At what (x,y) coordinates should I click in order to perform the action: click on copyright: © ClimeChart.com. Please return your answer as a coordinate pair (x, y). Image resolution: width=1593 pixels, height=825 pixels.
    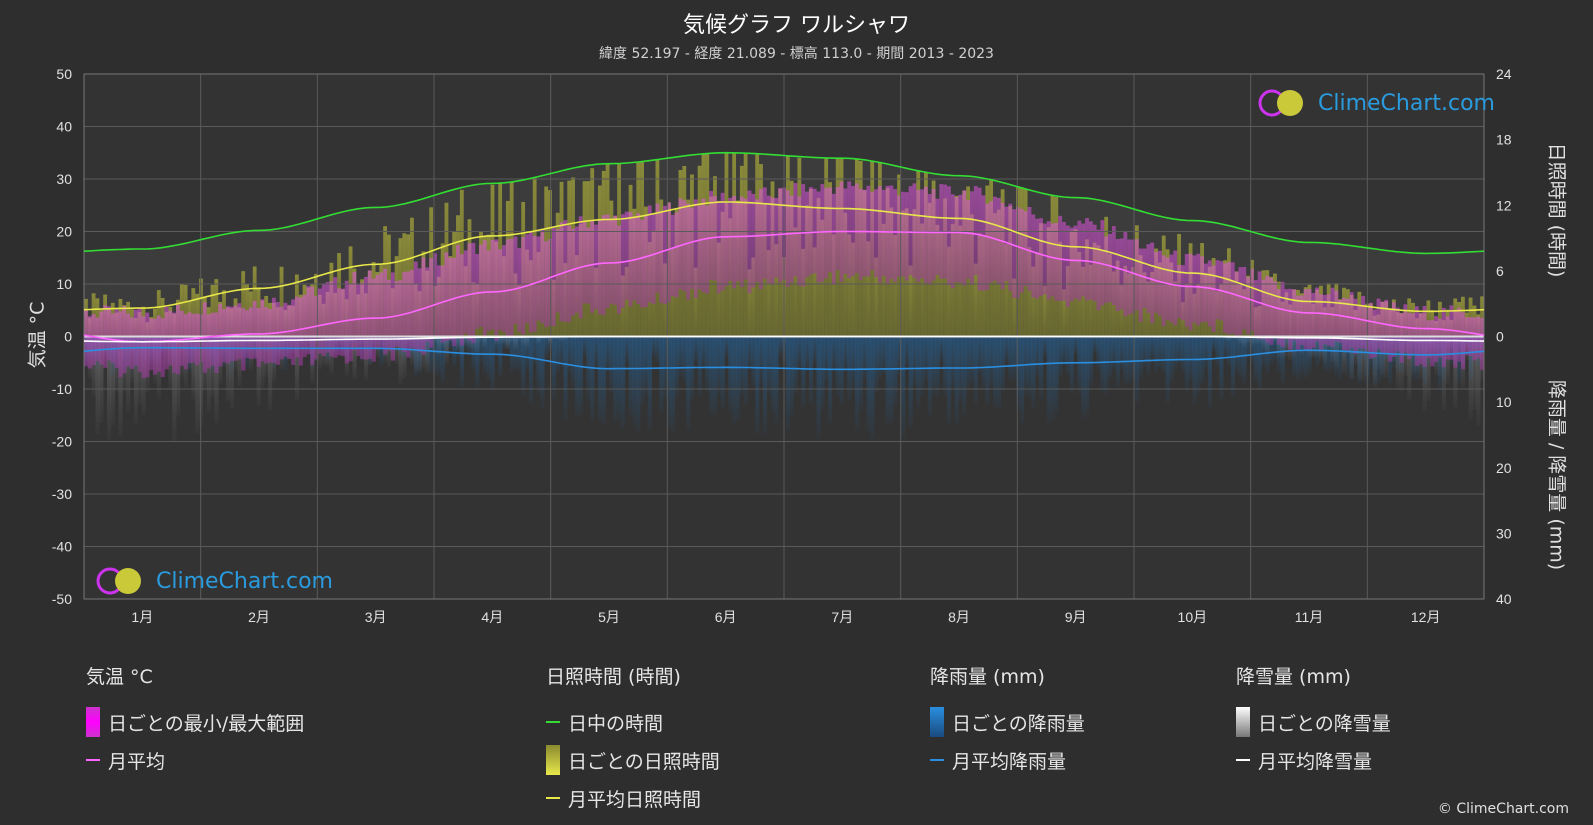
    Looking at the image, I should click on (1503, 809).